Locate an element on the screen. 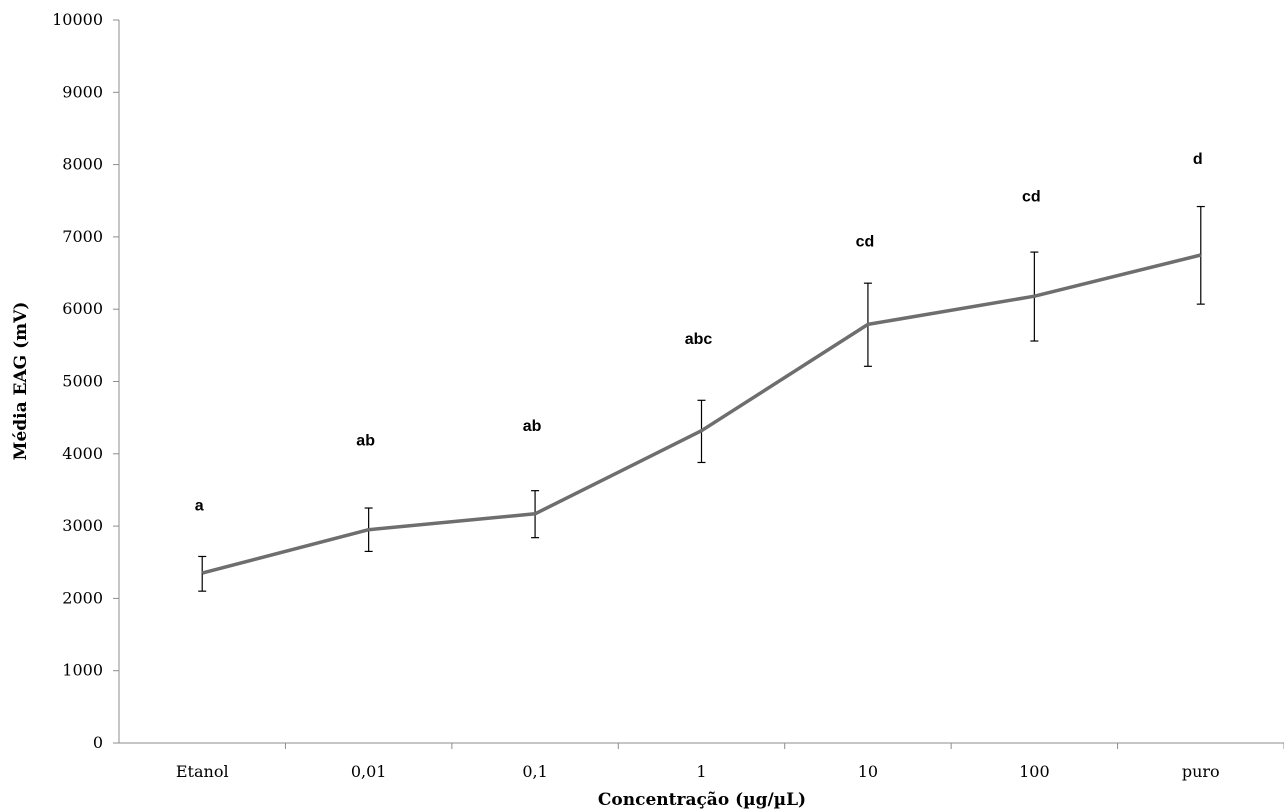  y-tick-label: 6000 is located at coordinates (82, 308).